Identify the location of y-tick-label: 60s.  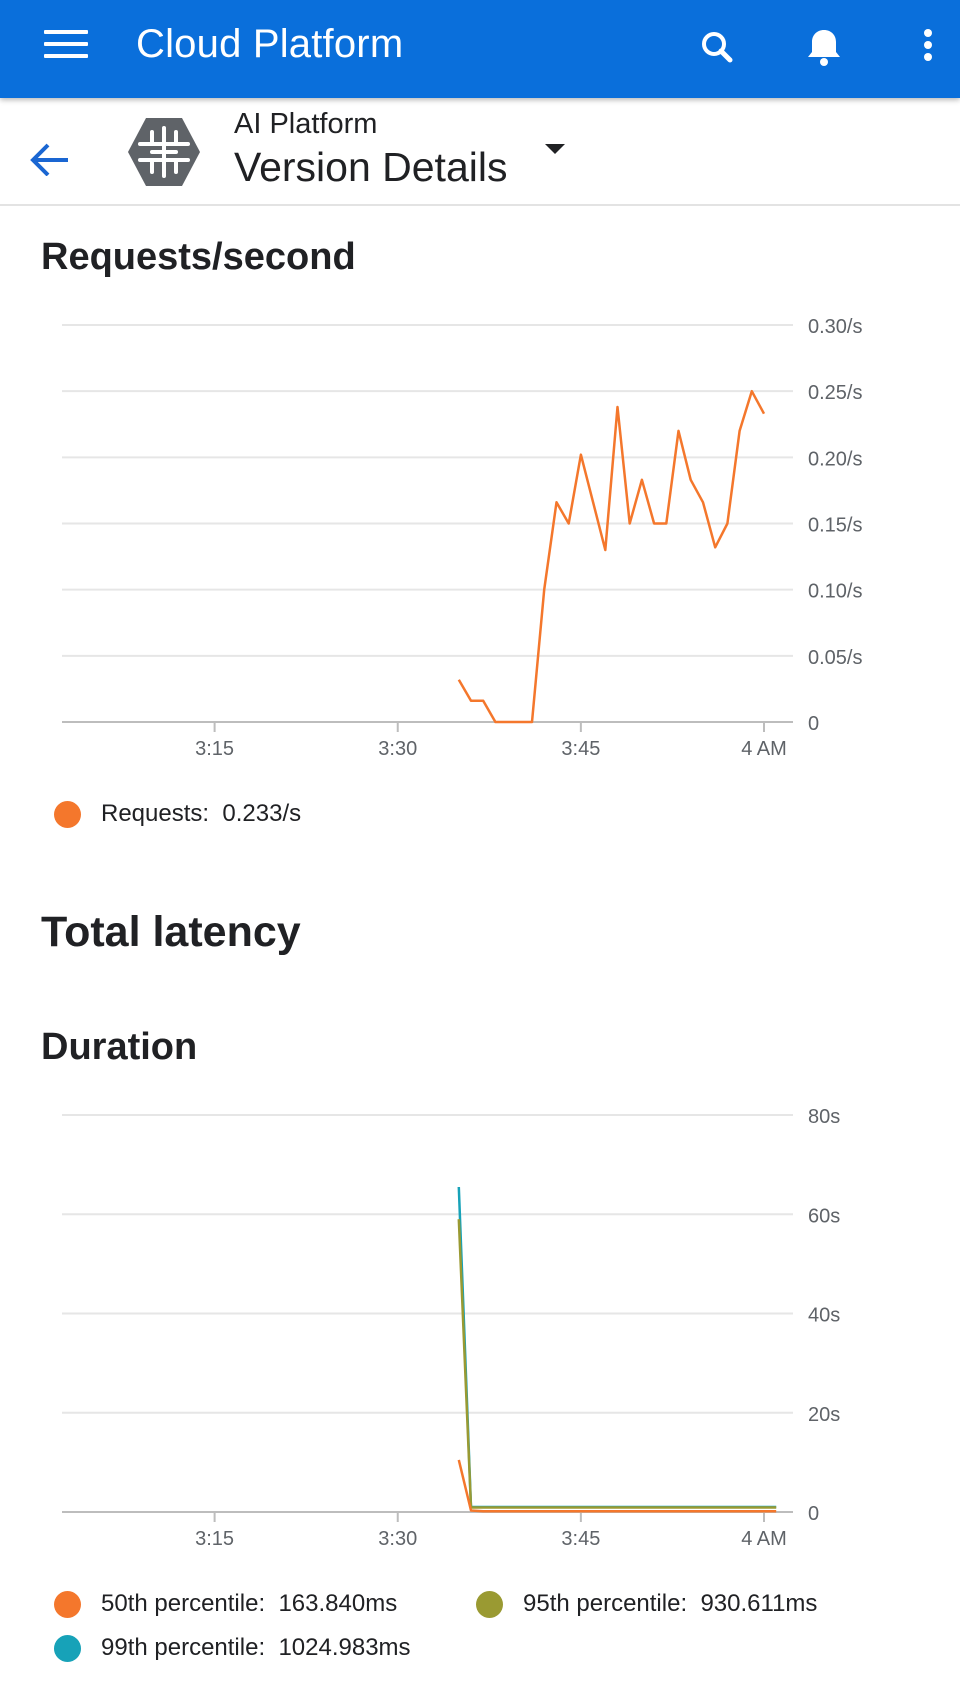
(824, 1216).